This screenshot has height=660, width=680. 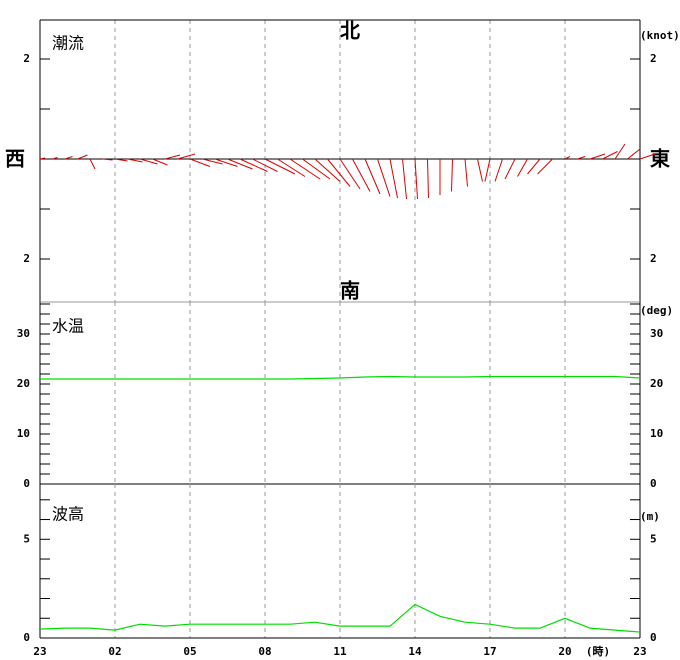 I want to click on x-tick-label: 08, so click(x=264, y=651).